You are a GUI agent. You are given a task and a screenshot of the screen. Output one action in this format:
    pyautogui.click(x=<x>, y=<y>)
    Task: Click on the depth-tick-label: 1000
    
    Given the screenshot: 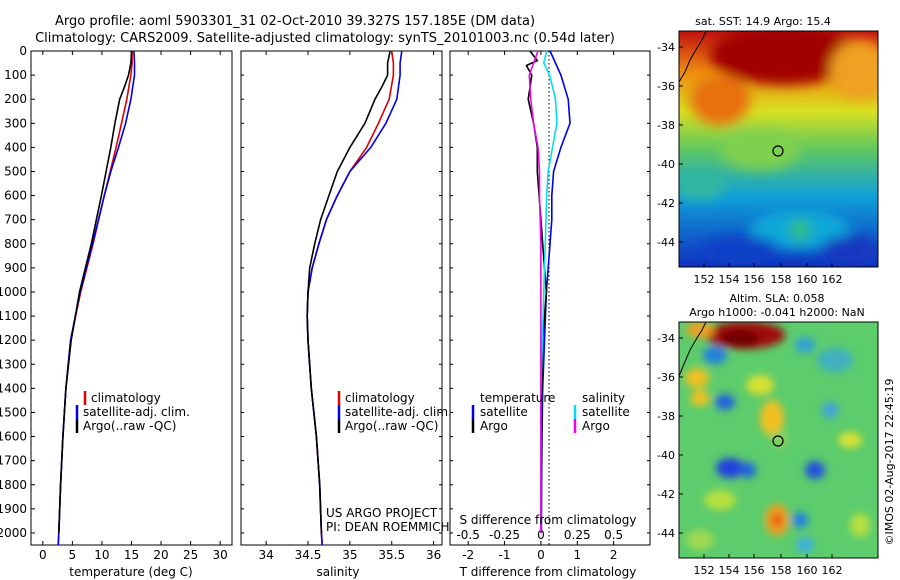 What is the action you would take?
    pyautogui.click(x=13, y=292)
    